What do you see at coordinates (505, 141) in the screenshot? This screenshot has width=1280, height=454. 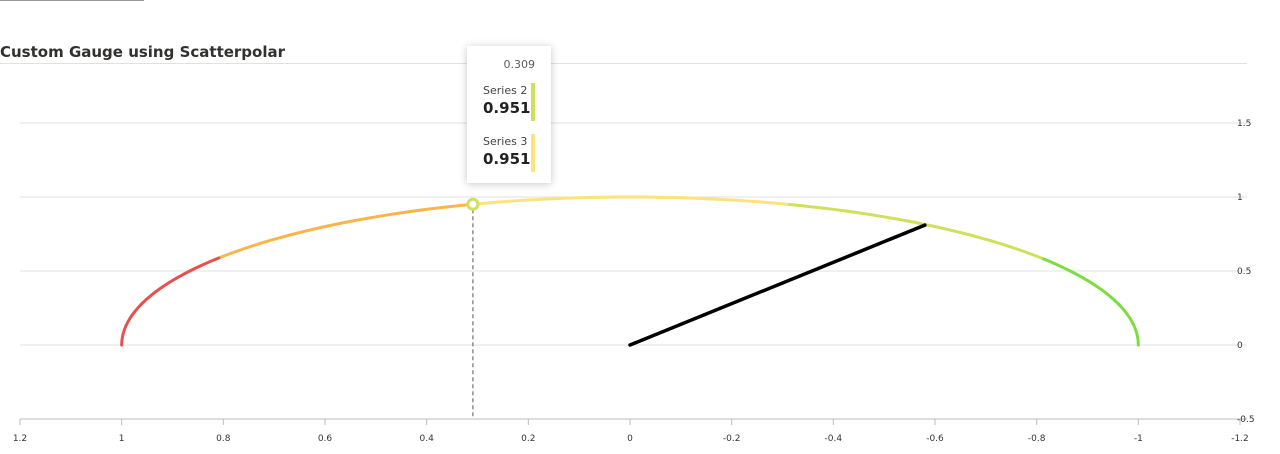 I see `tooltip-series-name: Series 3` at bounding box center [505, 141].